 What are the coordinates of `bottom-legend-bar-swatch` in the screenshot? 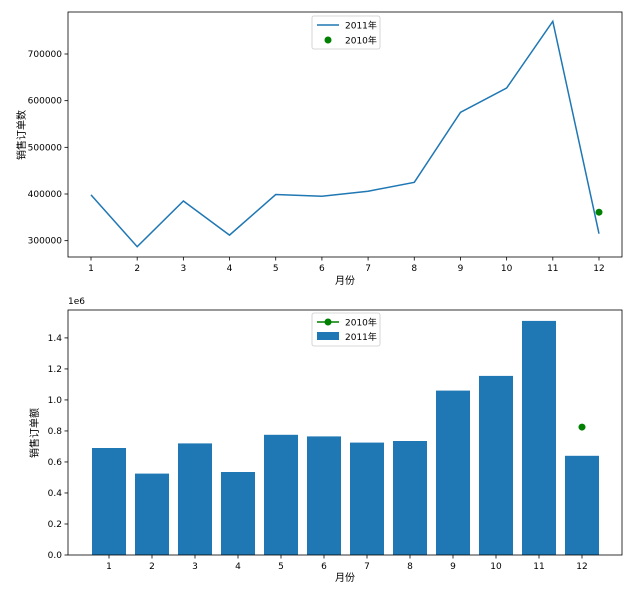 It's located at (328, 336).